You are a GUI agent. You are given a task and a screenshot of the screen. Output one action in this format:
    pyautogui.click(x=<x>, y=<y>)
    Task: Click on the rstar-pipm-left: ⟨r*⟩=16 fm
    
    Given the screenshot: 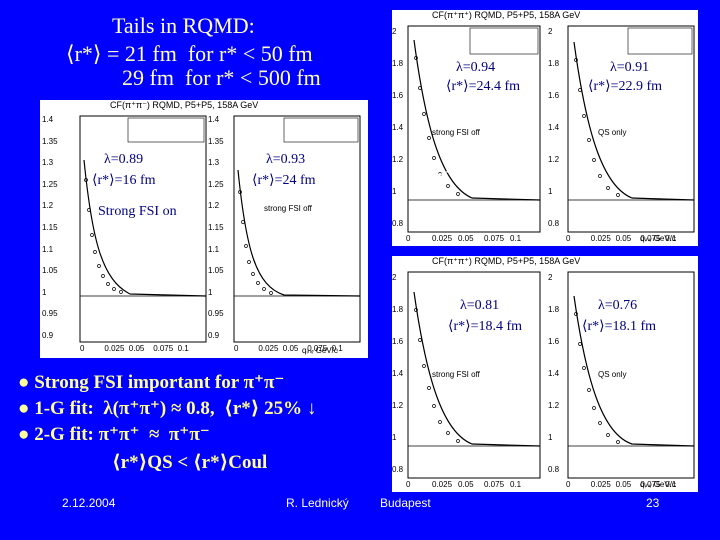 What is the action you would take?
    pyautogui.click(x=124, y=180)
    